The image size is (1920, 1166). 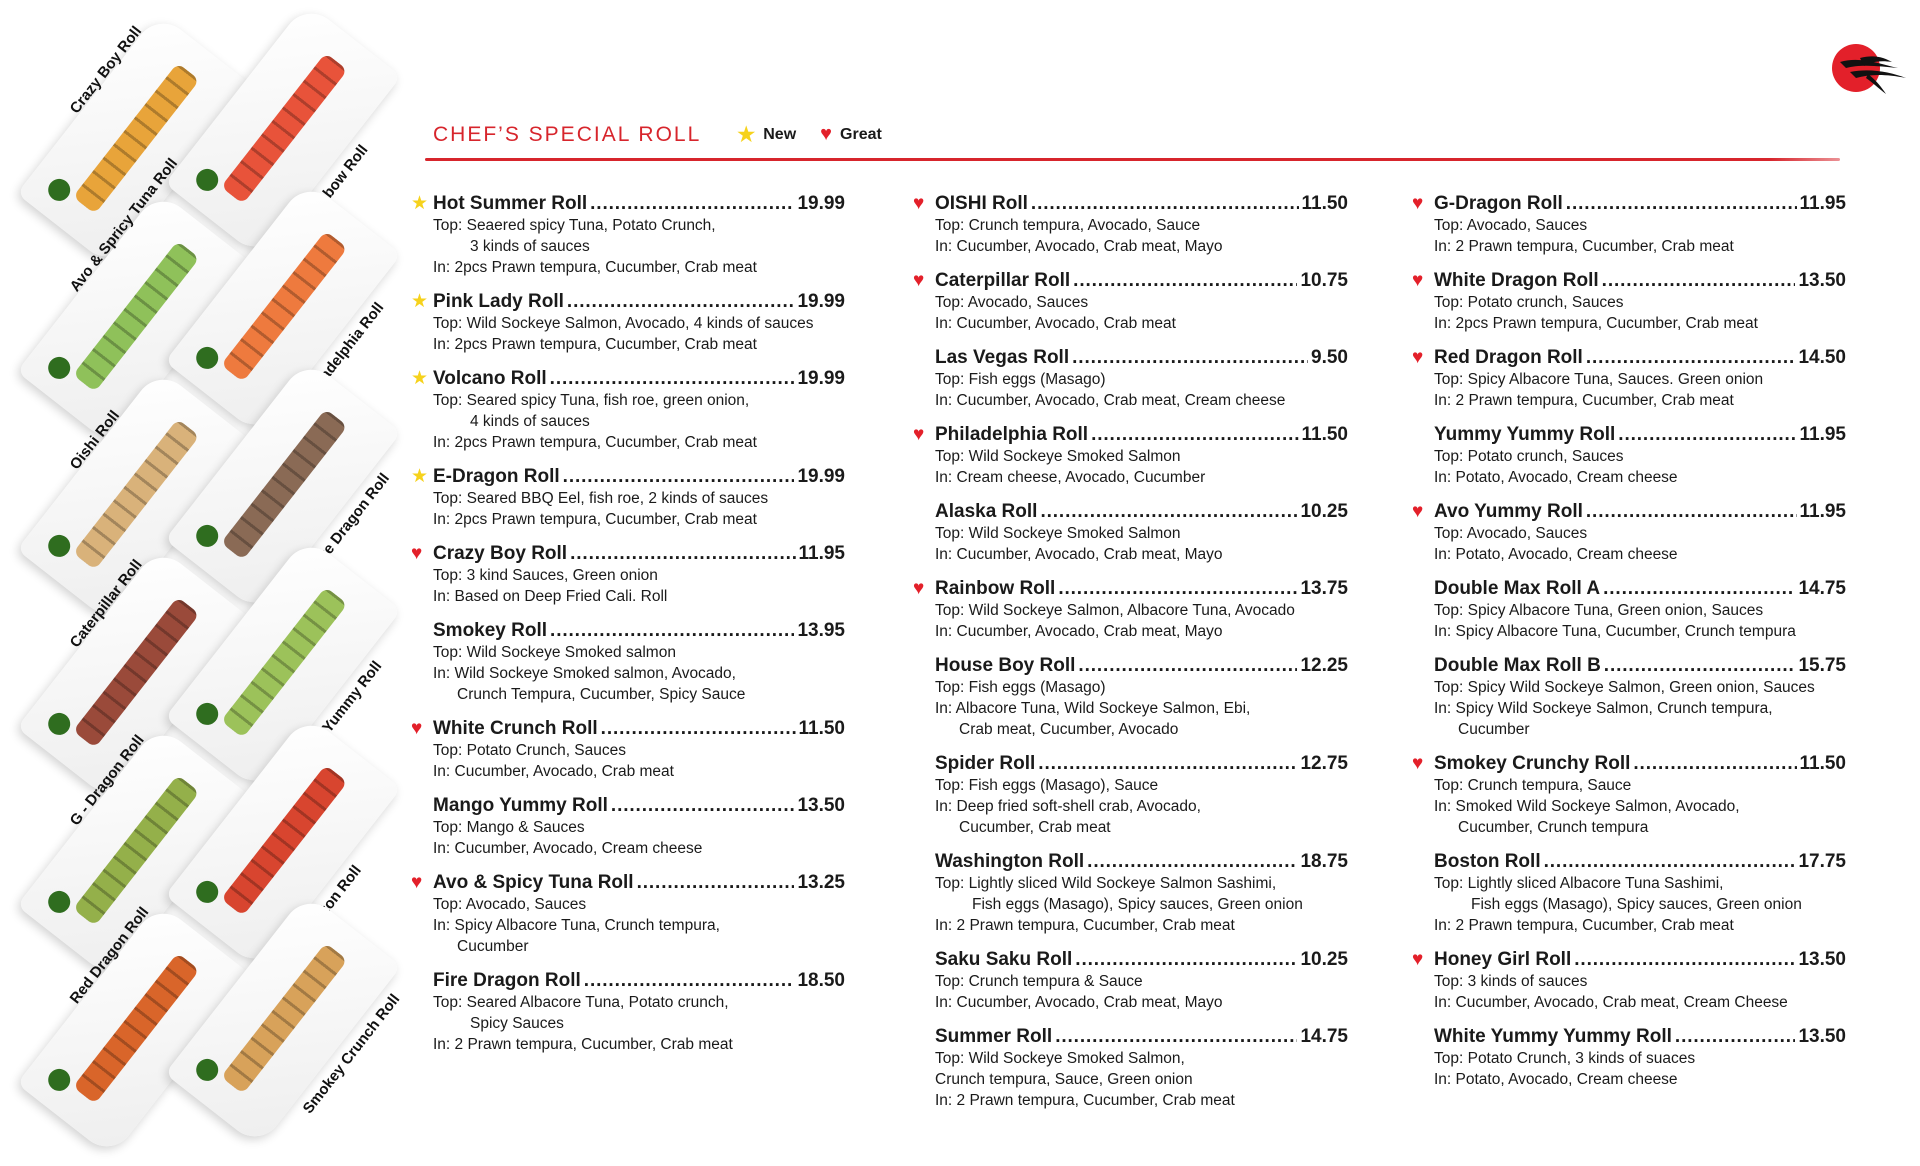 What do you see at coordinates (601, 694) in the screenshot?
I see `item-description: Crunch Tempura, Cucumber, Spicy Sauce` at bounding box center [601, 694].